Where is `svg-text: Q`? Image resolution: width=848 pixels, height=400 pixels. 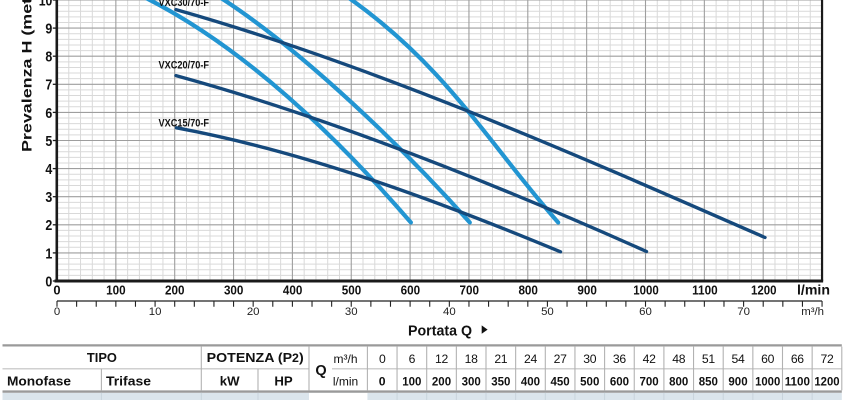 svg-text: Q is located at coordinates (320, 371).